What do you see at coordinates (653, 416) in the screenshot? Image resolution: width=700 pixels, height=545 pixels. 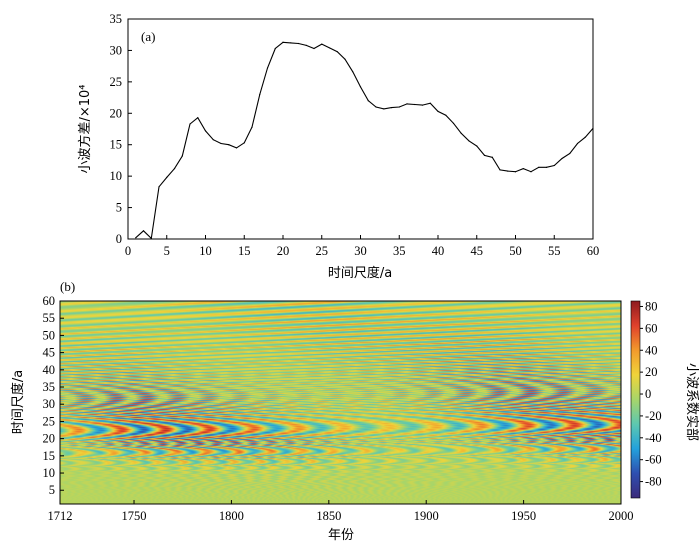 I see `colorbar-tick-label: -20` at bounding box center [653, 416].